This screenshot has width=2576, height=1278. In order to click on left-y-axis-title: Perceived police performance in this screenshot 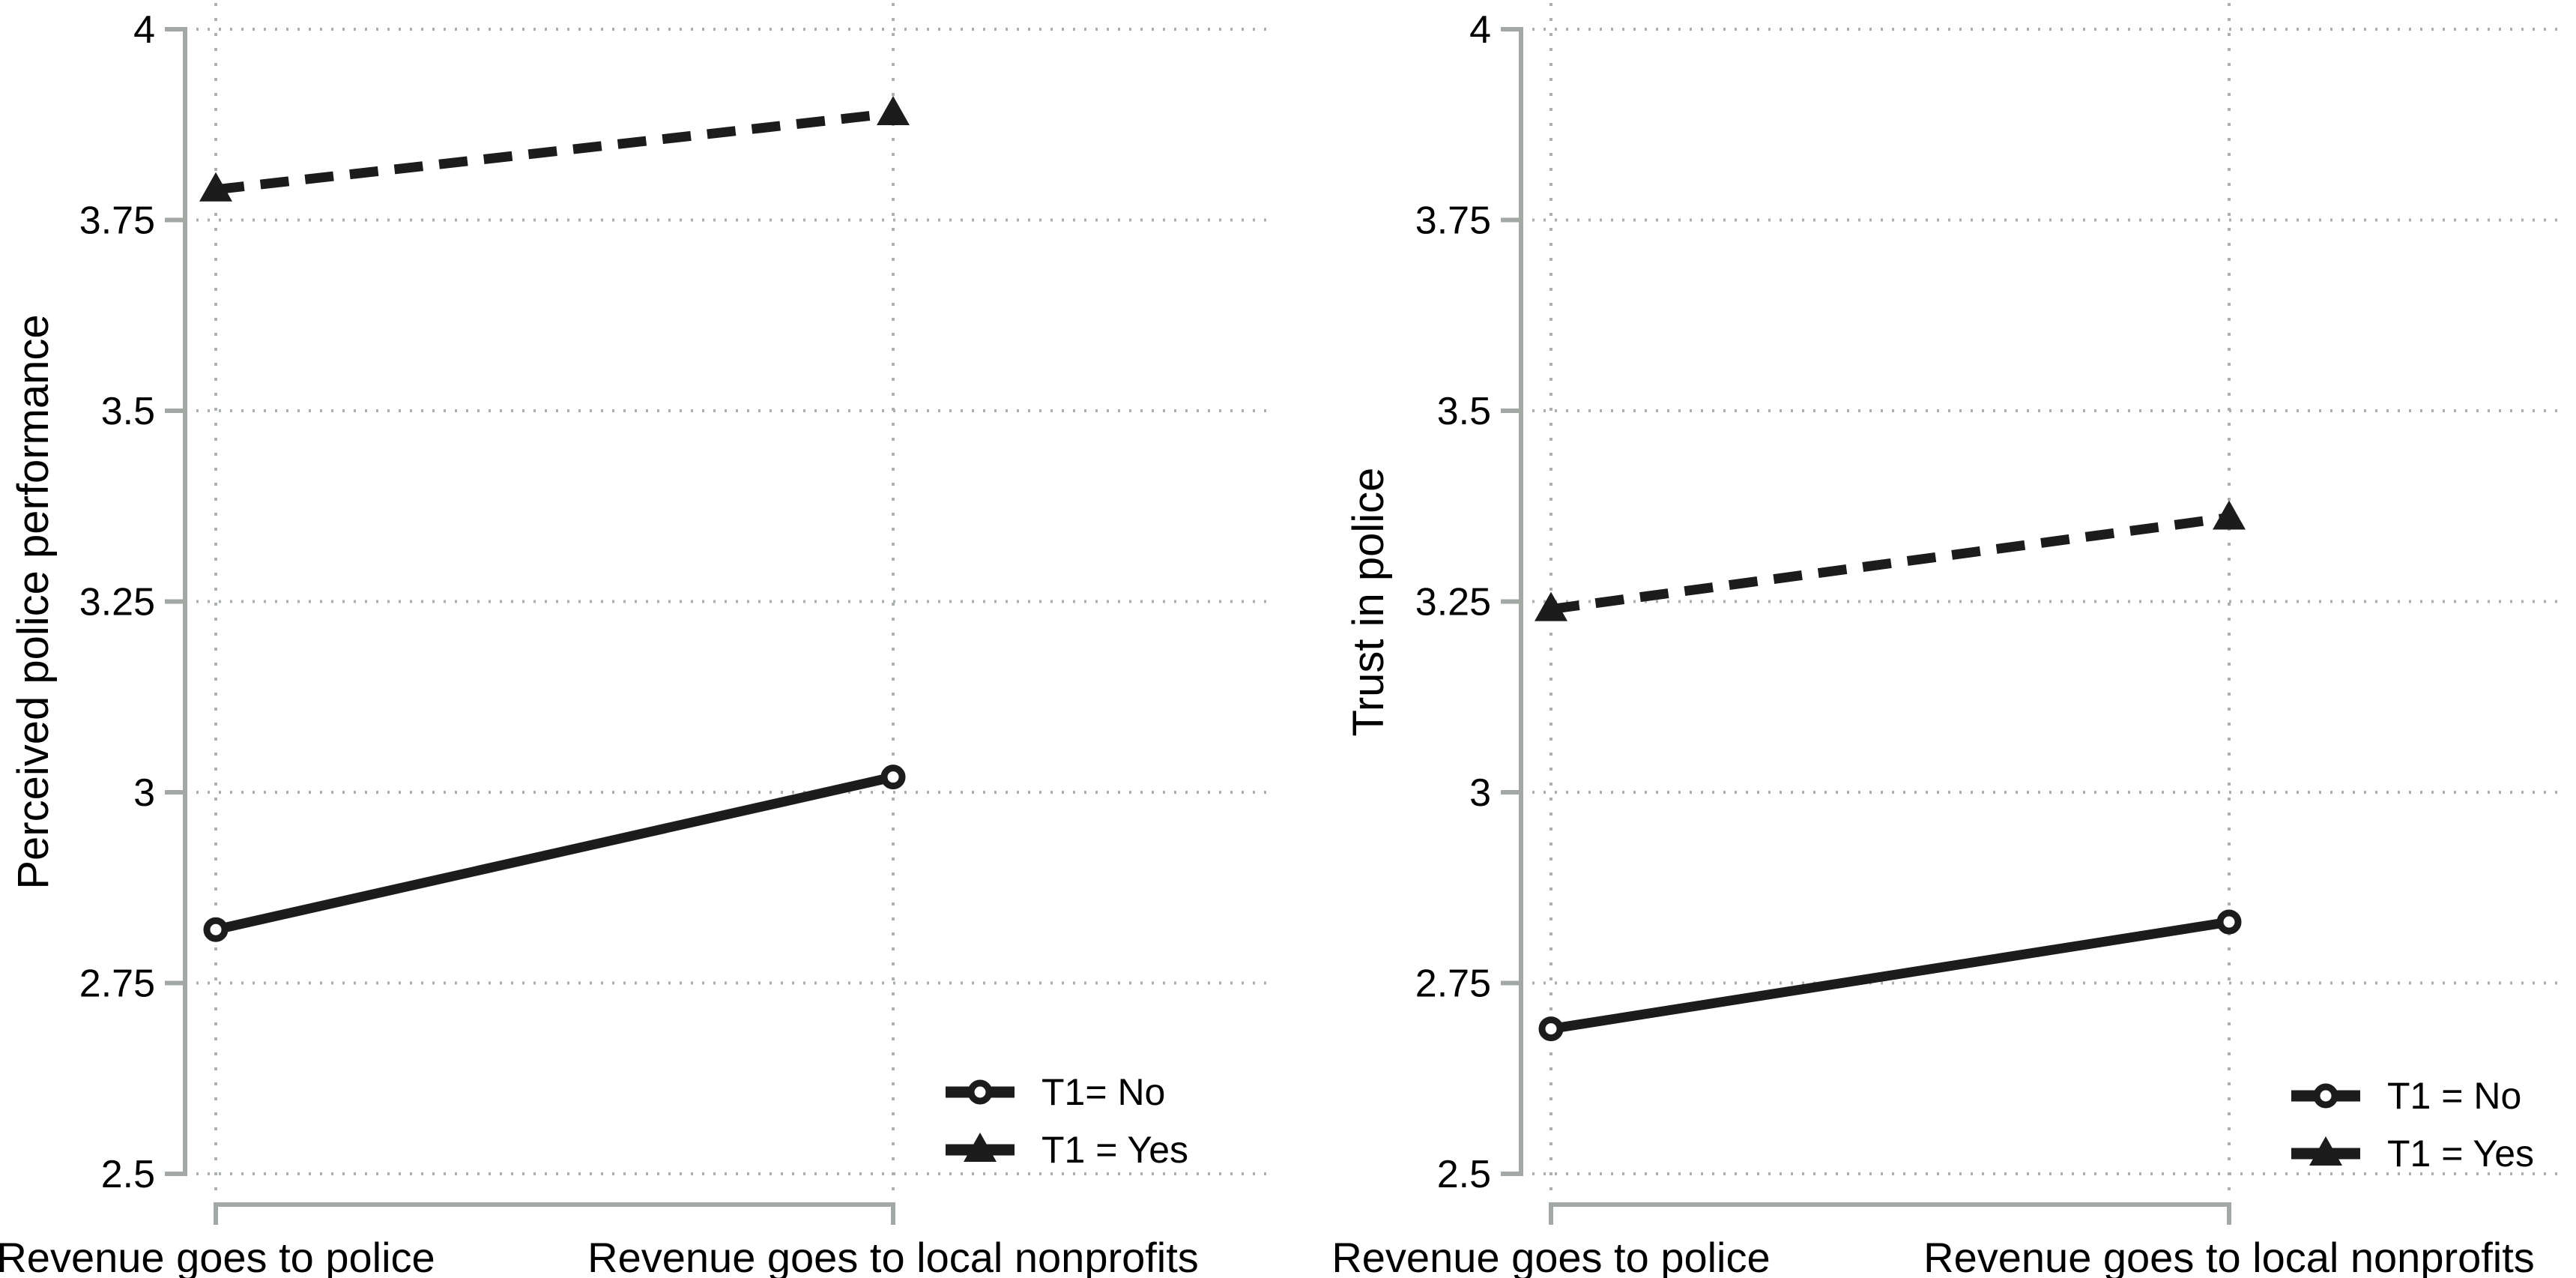, I will do `click(33, 601)`.